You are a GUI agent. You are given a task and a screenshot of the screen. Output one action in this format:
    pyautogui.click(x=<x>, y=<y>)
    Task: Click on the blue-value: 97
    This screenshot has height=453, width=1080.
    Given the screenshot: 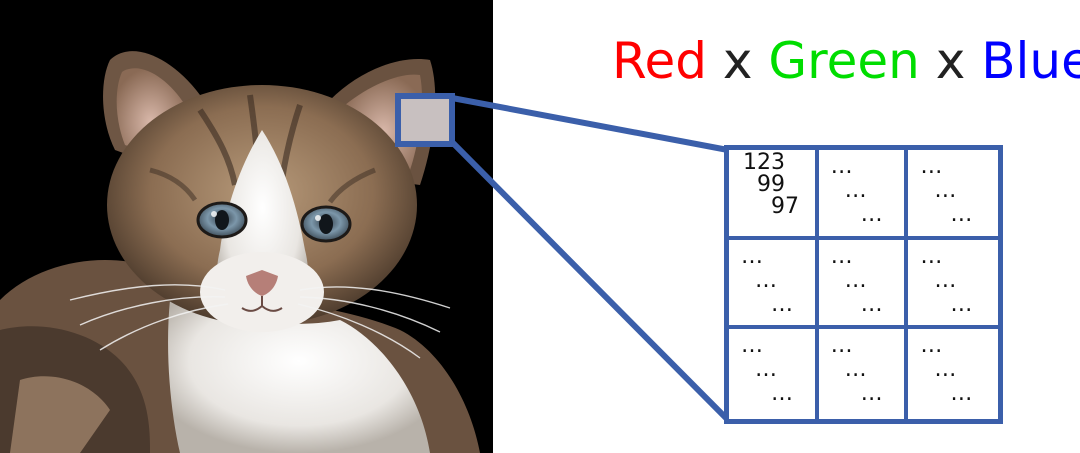 What is the action you would take?
    pyautogui.click(x=785, y=206)
    